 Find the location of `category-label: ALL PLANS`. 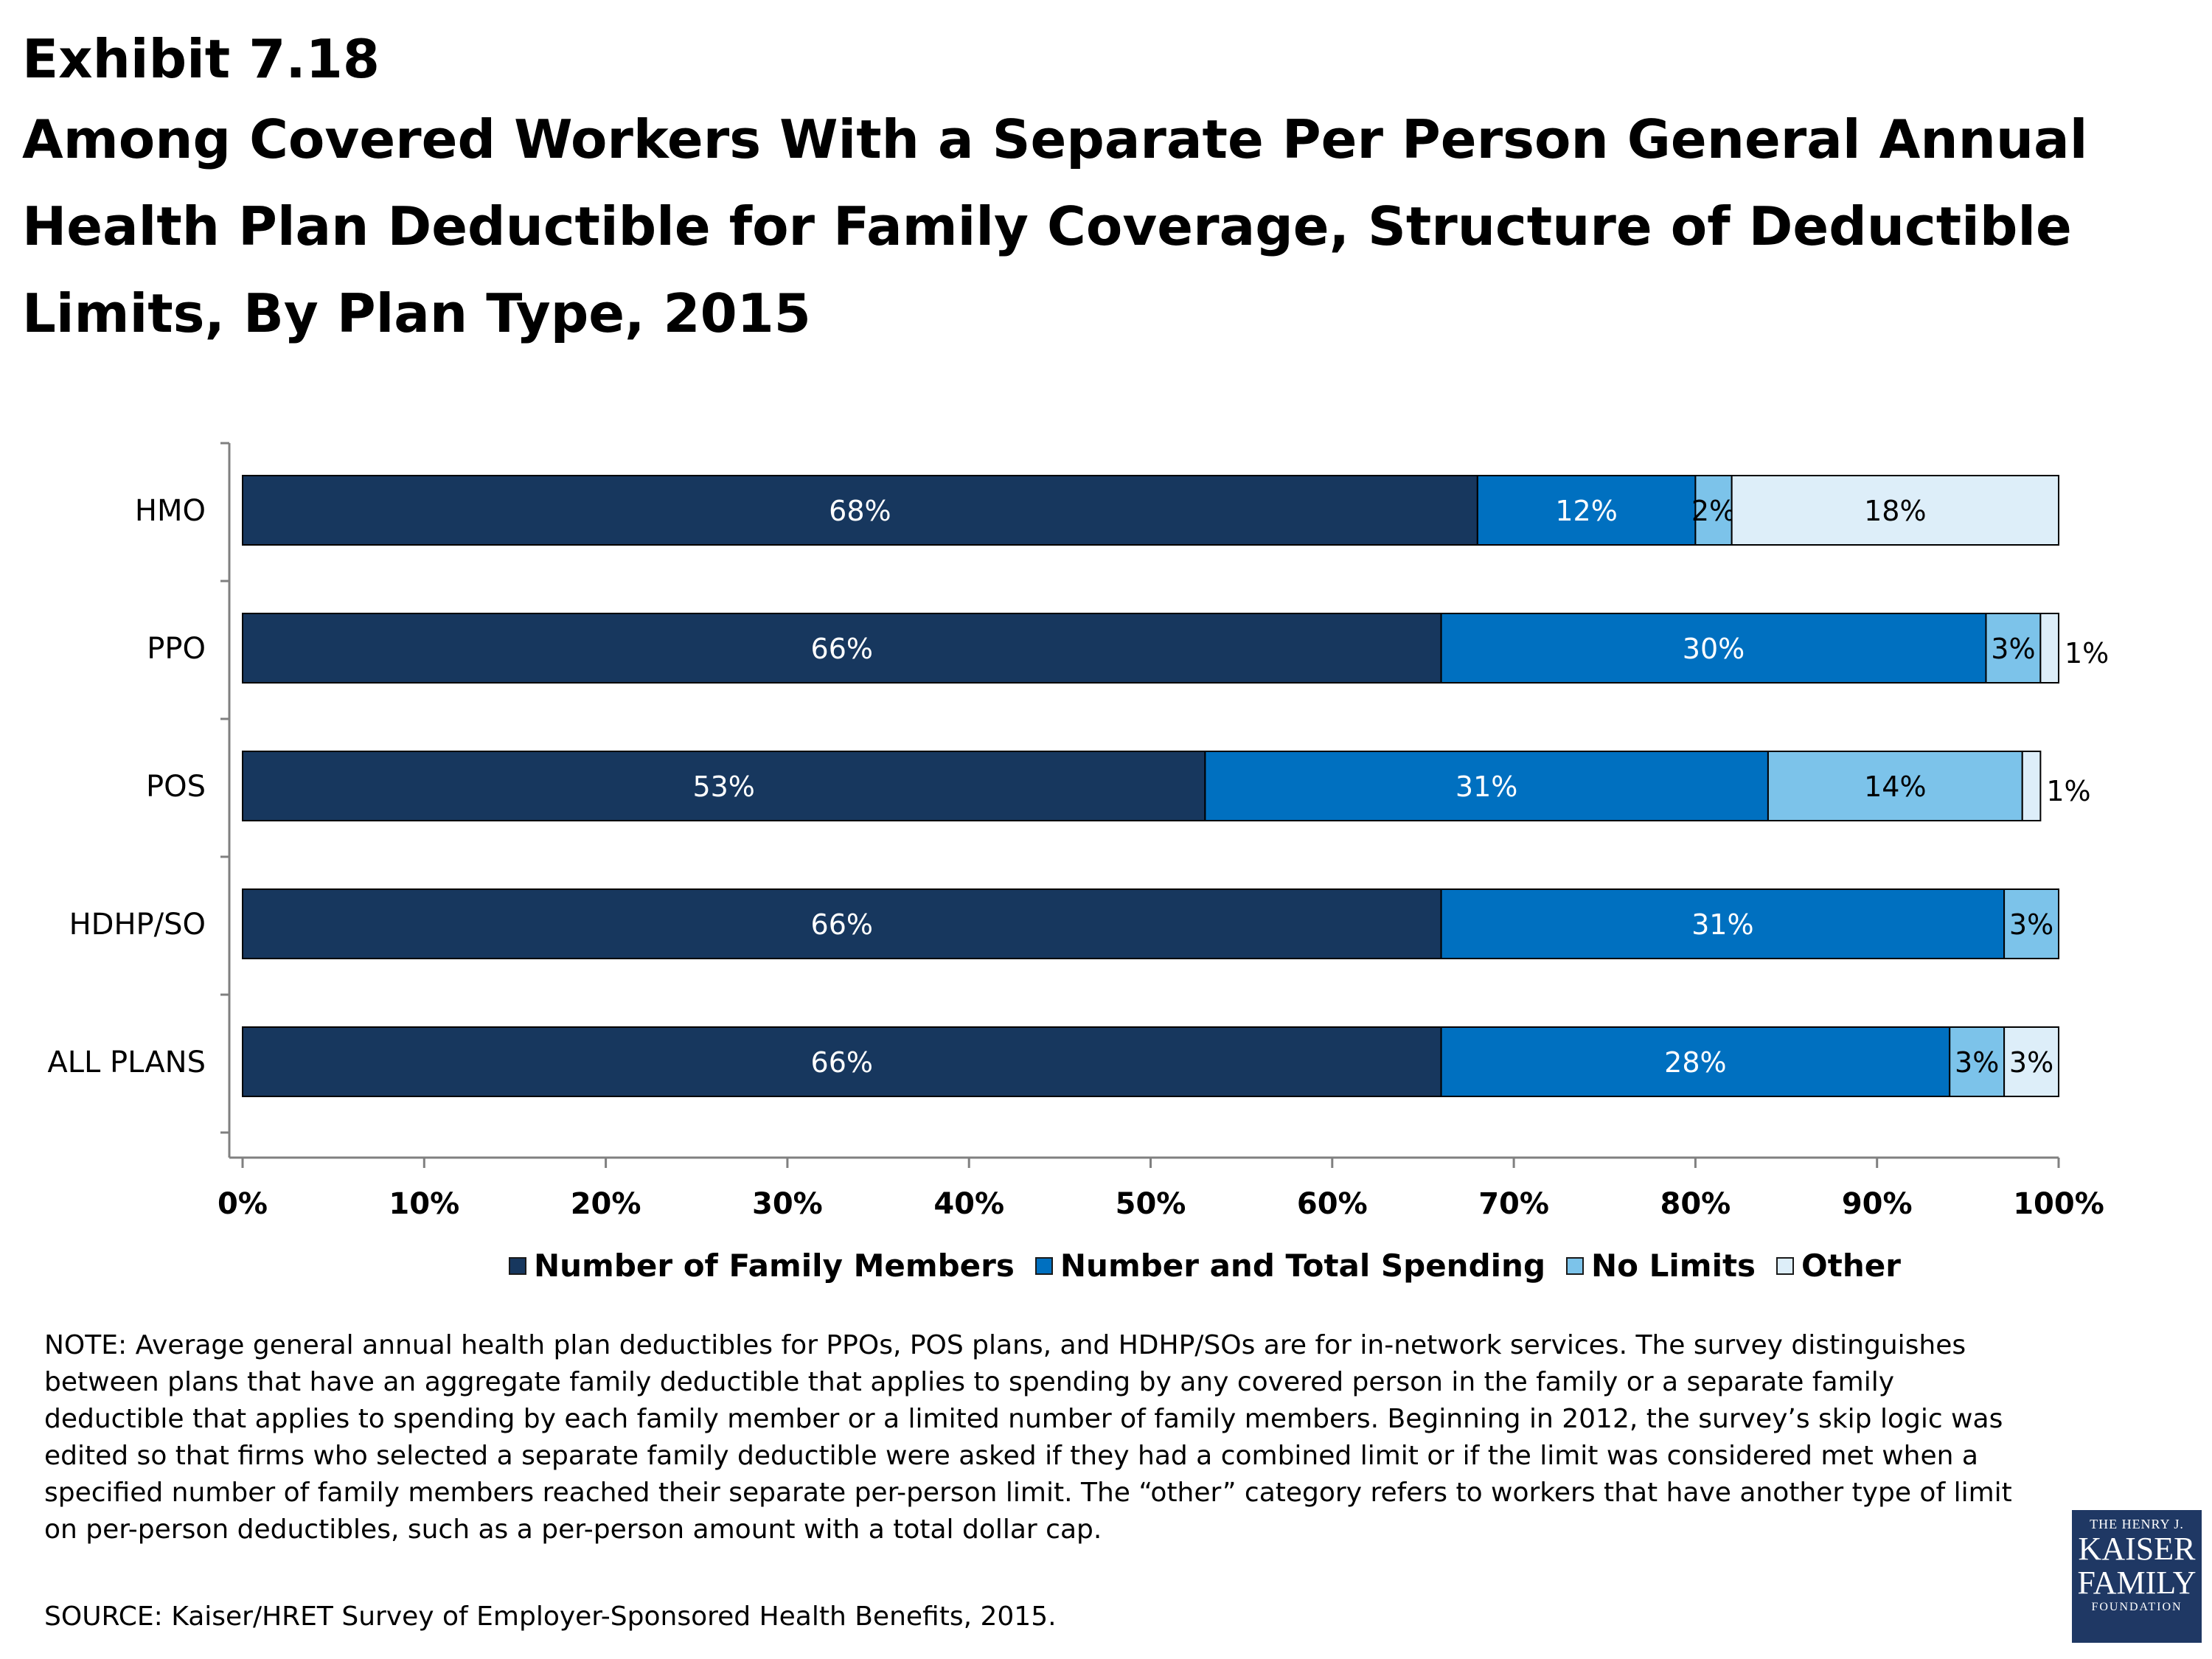

category-label: ALL PLANS is located at coordinates (126, 1062).